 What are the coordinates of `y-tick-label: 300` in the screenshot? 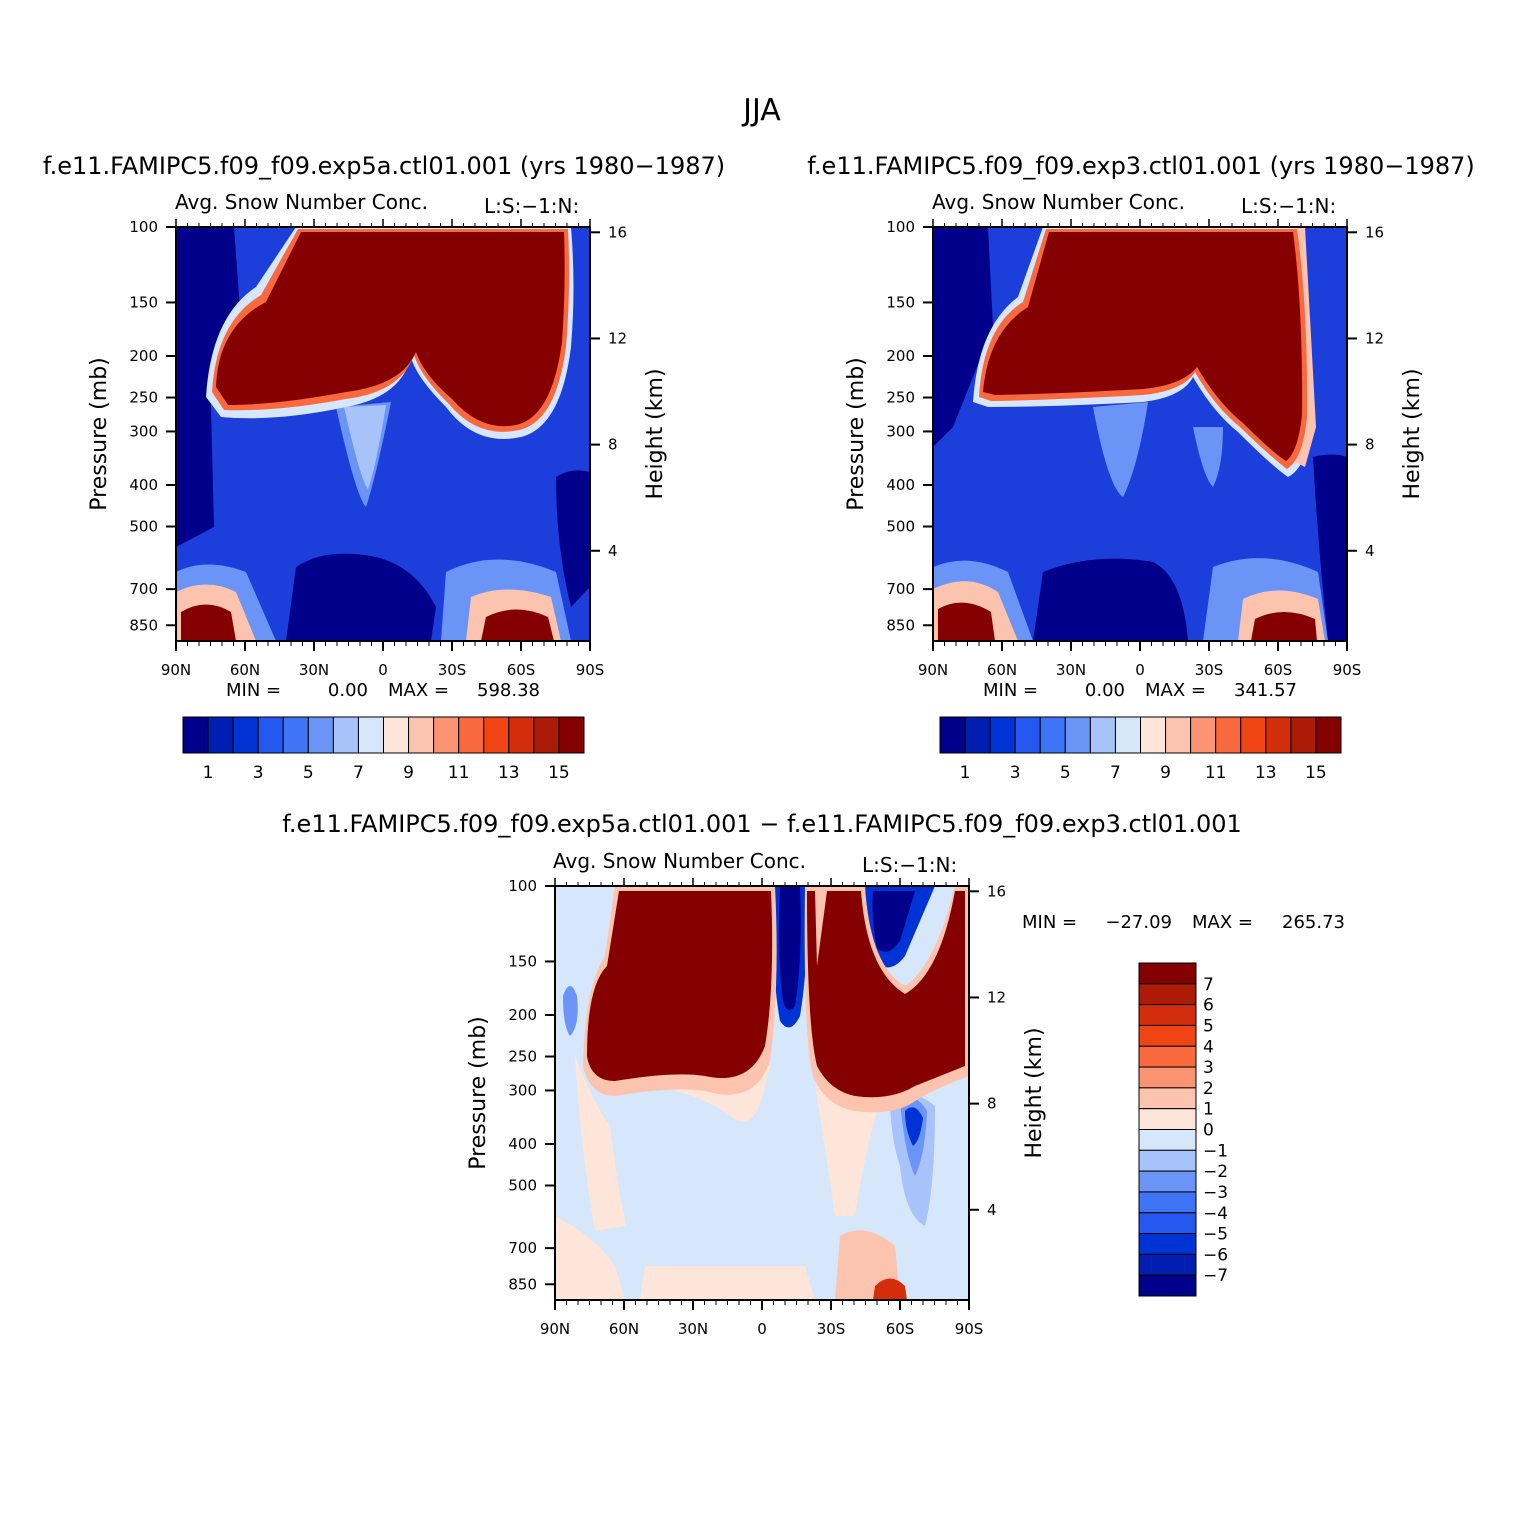 It's located at (522, 1090).